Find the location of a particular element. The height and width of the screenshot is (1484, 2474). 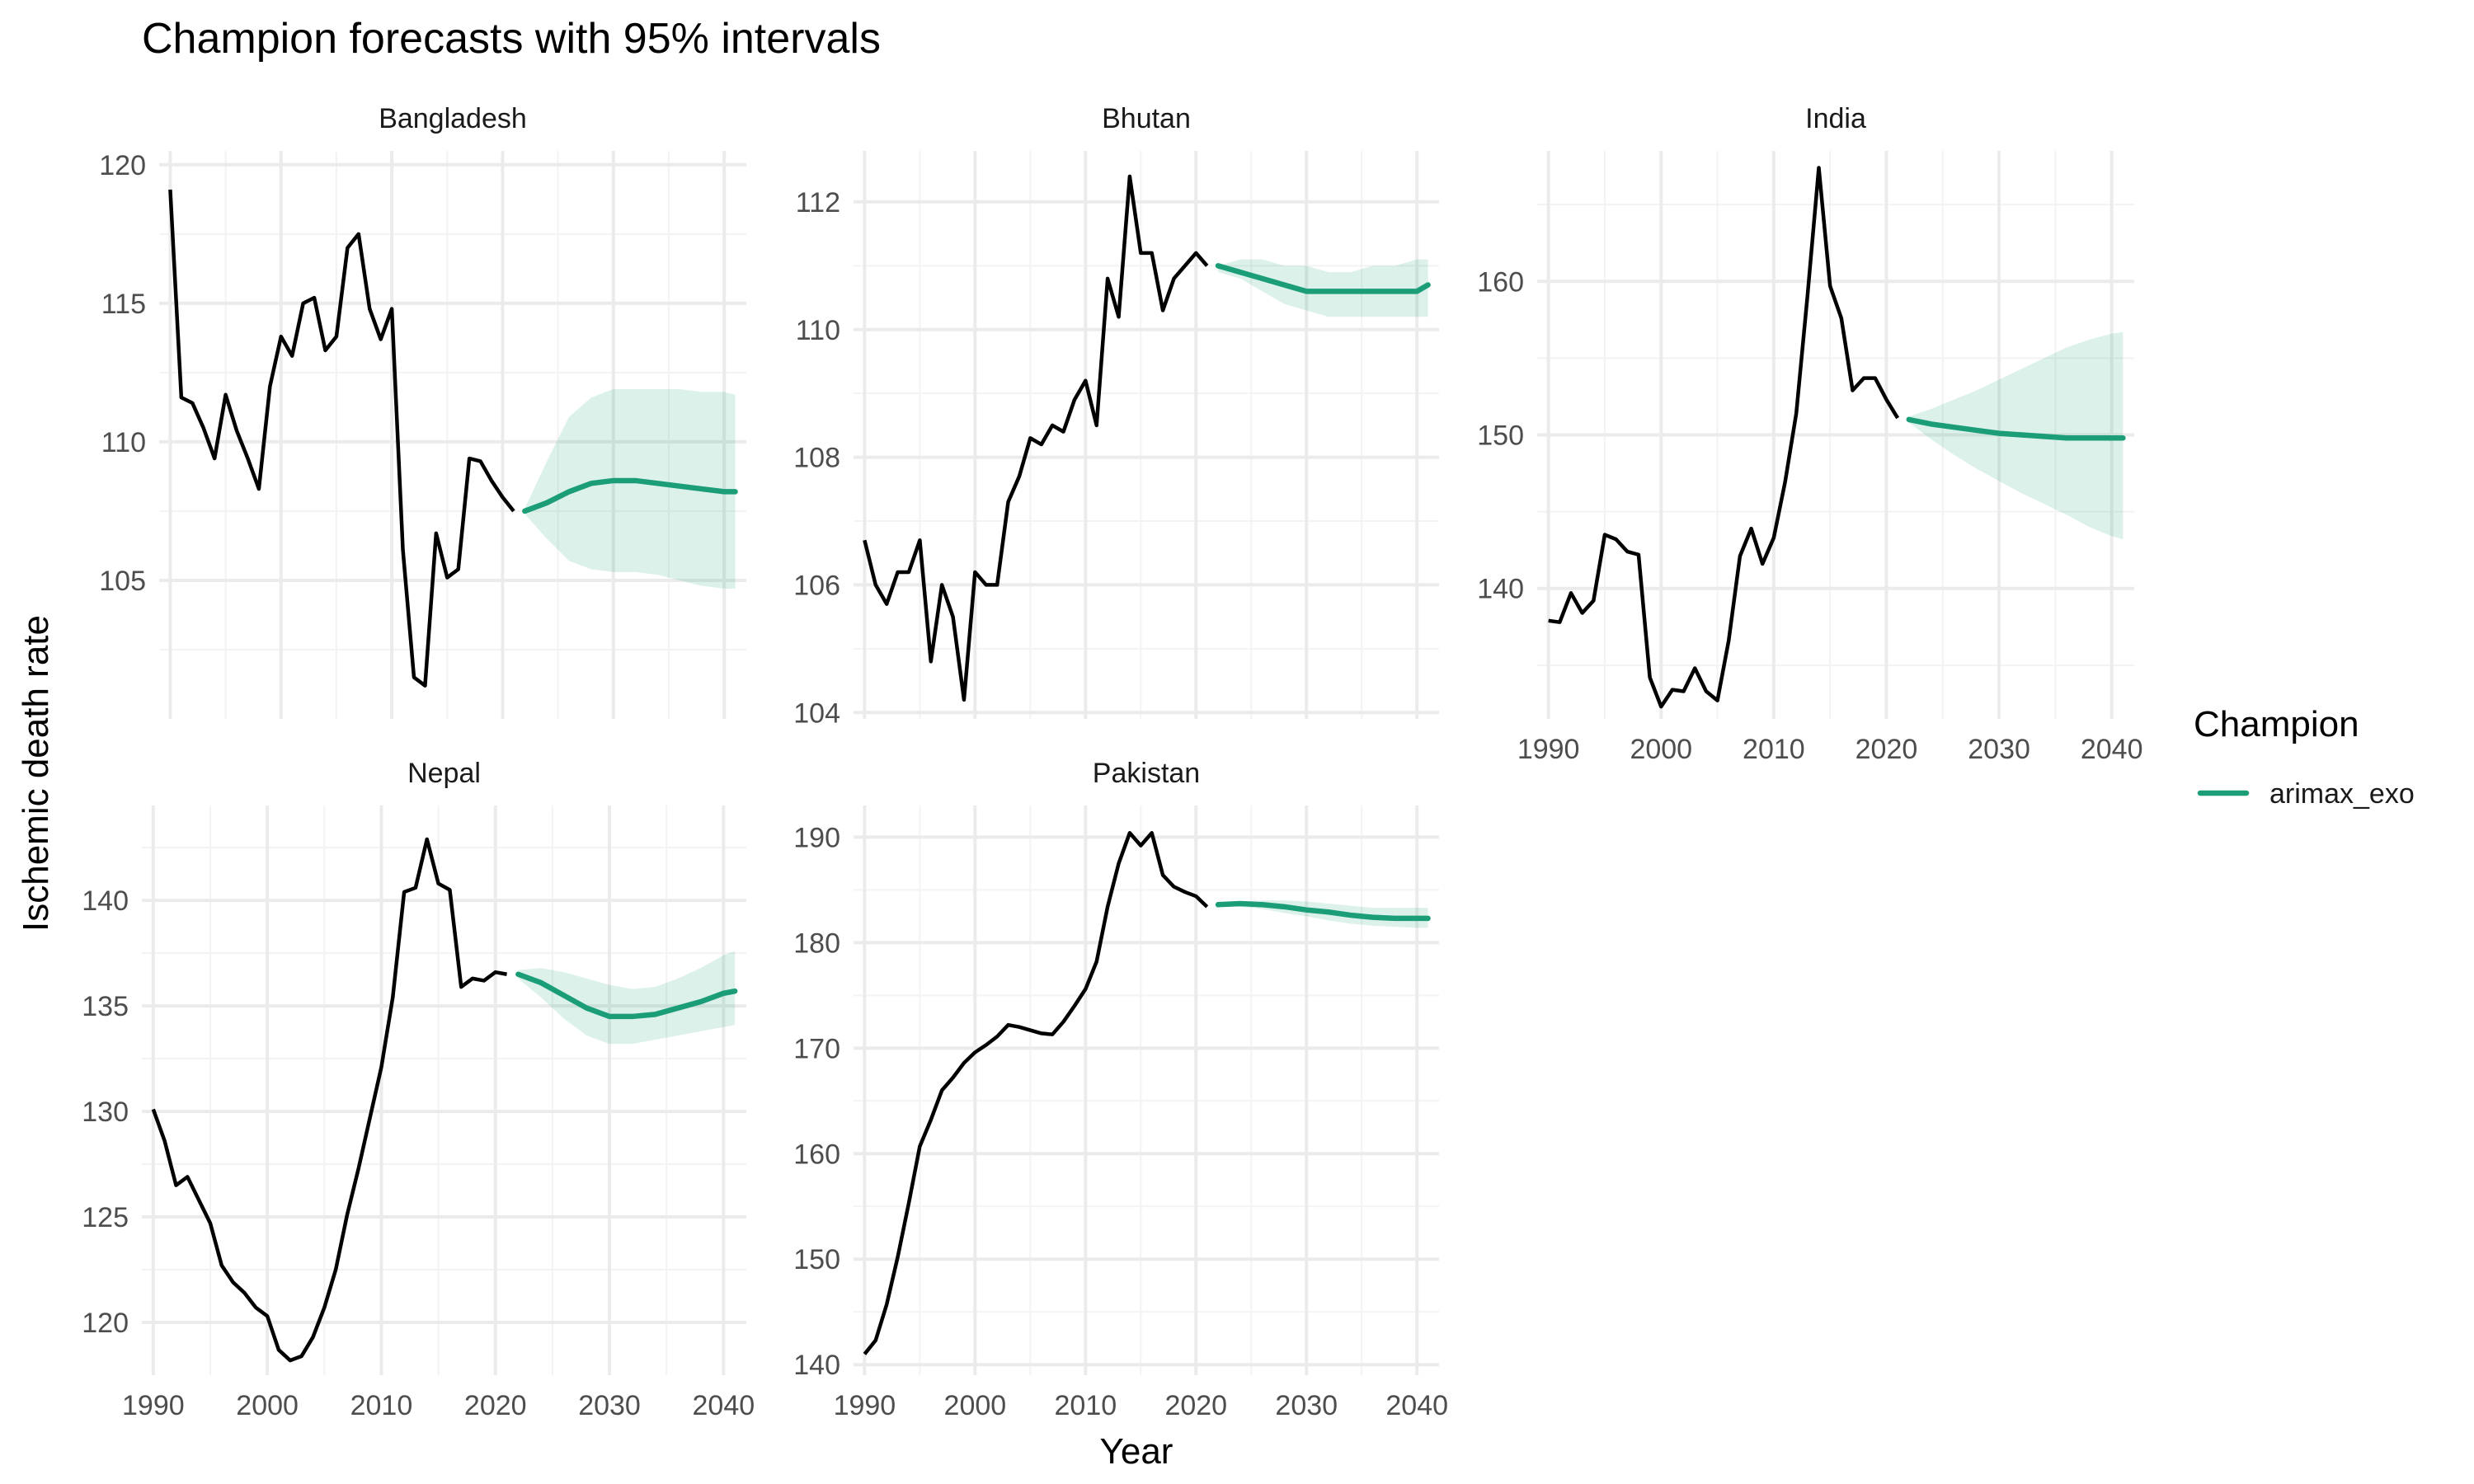

forecast-line-bangladesh is located at coordinates (630, 495).